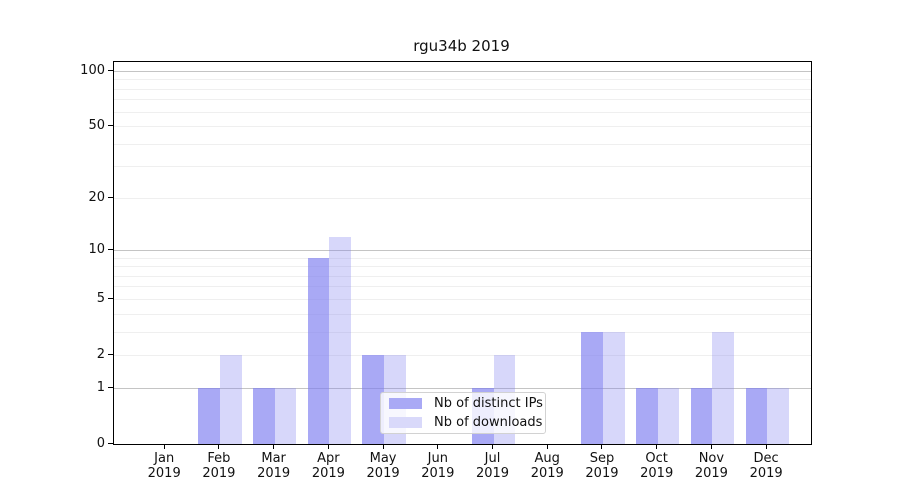 The height and width of the screenshot is (500, 900). I want to click on x-tick-label: Jul 2019, so click(492, 466).